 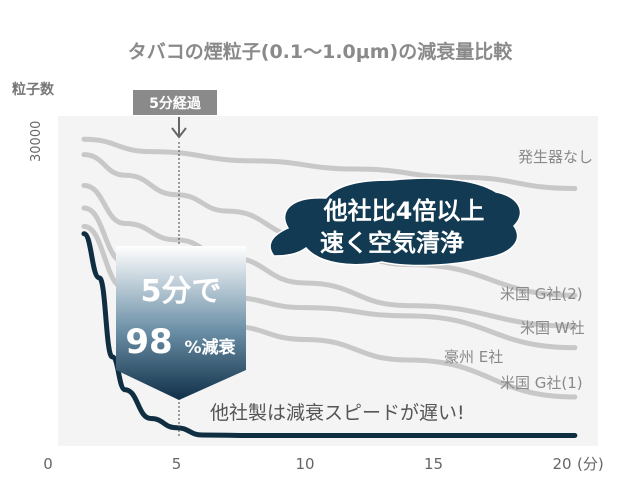 What do you see at coordinates (561, 464) in the screenshot?
I see `x-tick-label: 20` at bounding box center [561, 464].